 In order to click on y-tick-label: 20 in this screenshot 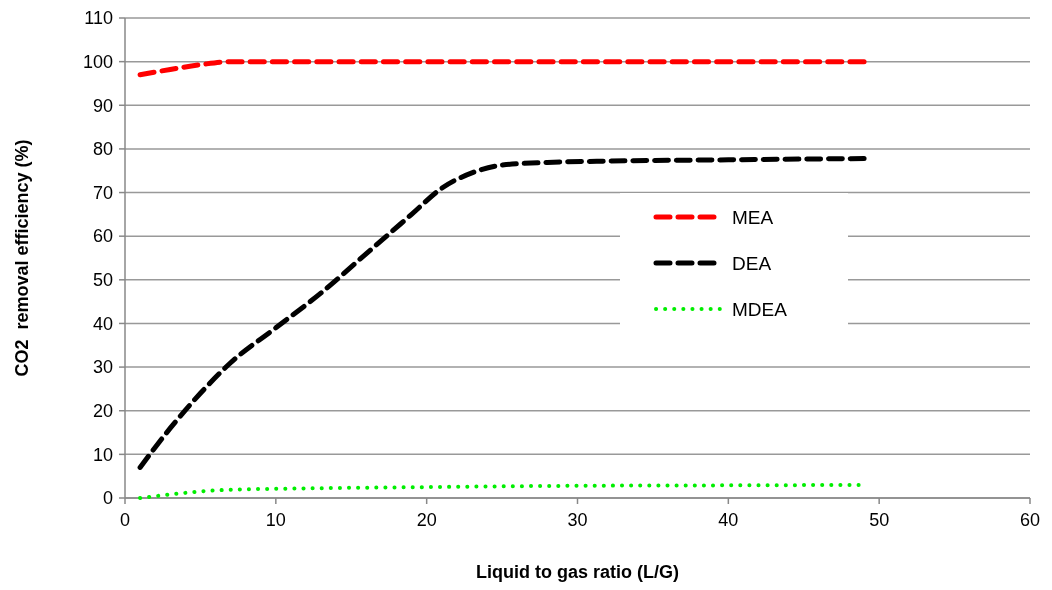, I will do `click(102, 411)`.